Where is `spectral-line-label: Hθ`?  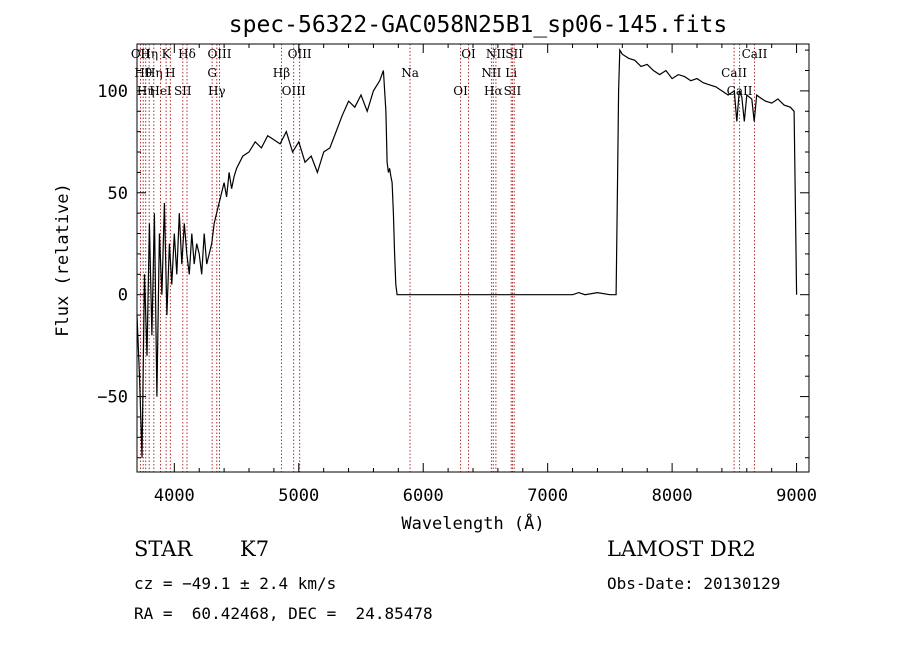 spectral-line-label: Hθ is located at coordinates (143, 73).